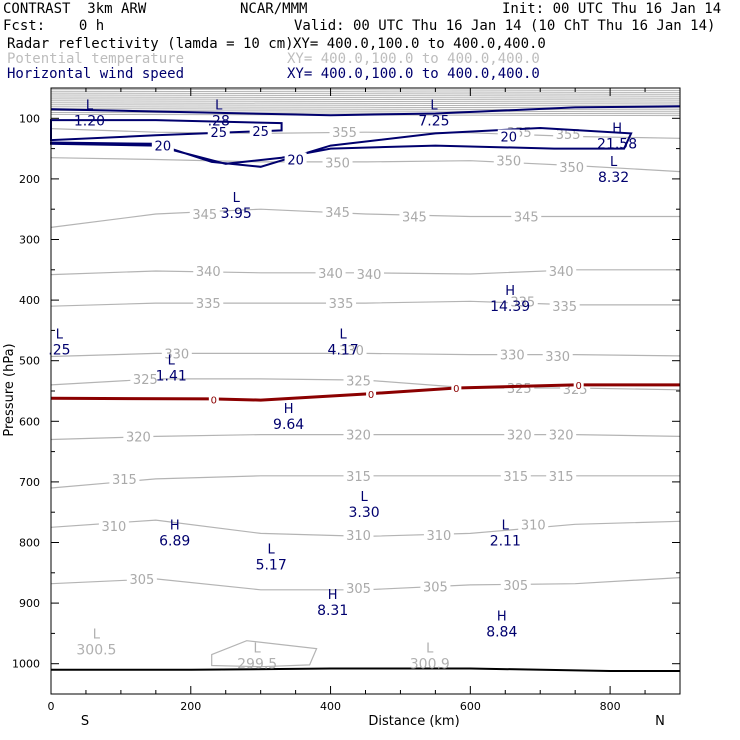 The width and height of the screenshot is (740, 740). What do you see at coordinates (85, 721) in the screenshot?
I see `south-label: S` at bounding box center [85, 721].